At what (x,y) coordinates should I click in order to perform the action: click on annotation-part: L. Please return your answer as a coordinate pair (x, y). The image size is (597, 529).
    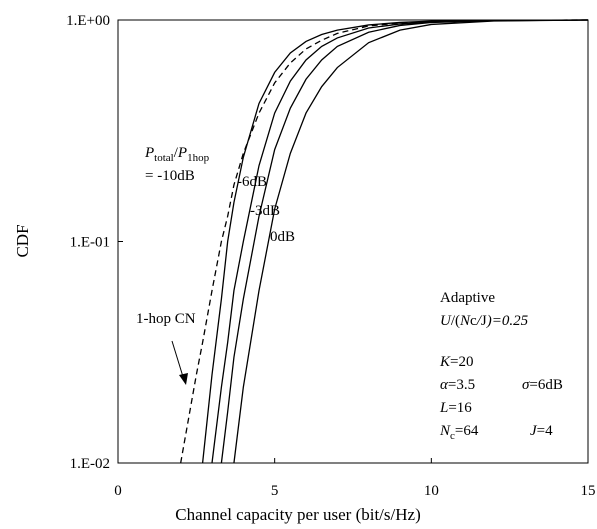
    Looking at the image, I should click on (443, 408).